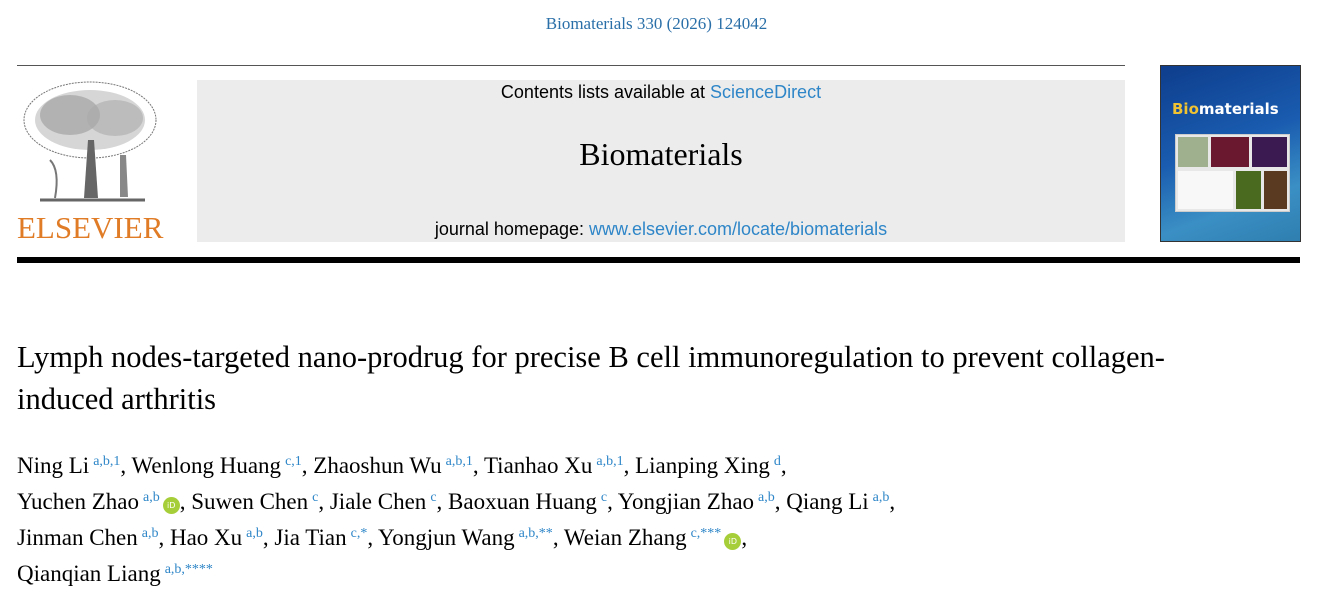  What do you see at coordinates (377, 465) in the screenshot?
I see `author-name: Zhaoshun Wu` at bounding box center [377, 465].